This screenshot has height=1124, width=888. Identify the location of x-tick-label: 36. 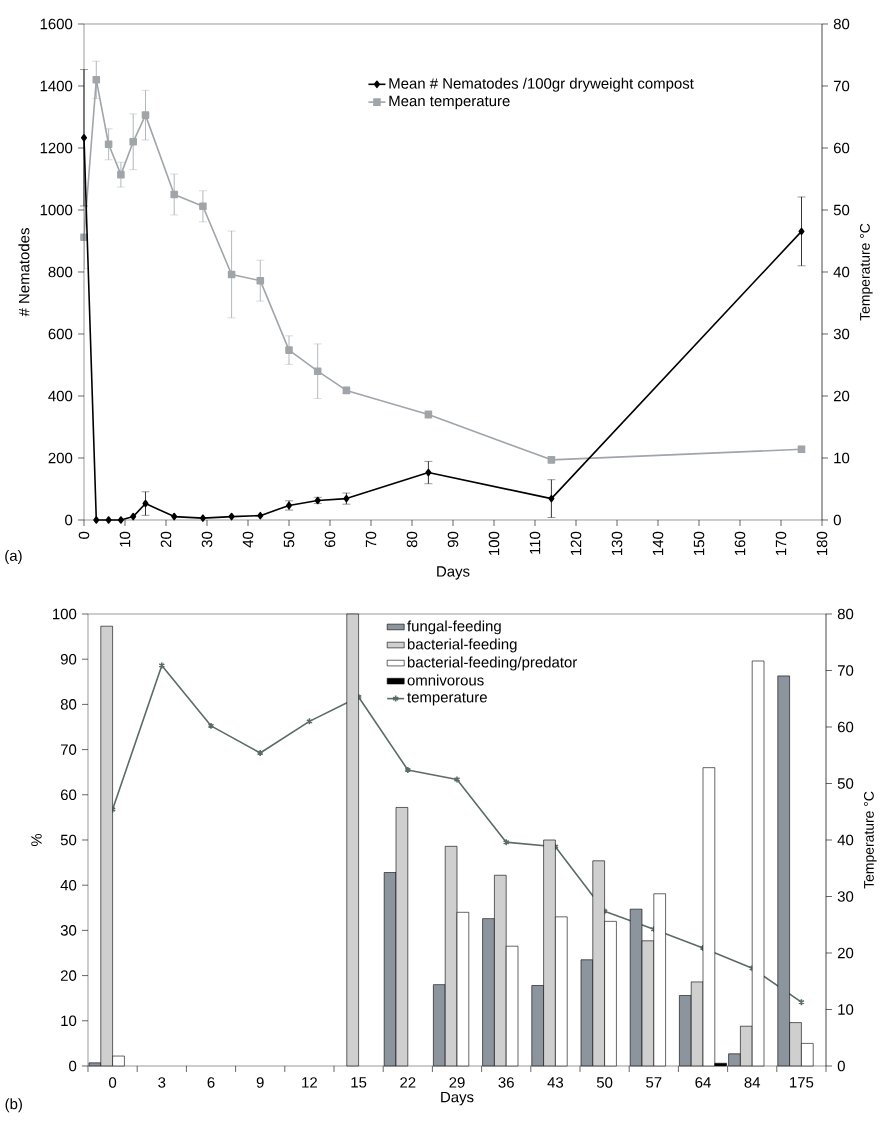
(506, 1082).